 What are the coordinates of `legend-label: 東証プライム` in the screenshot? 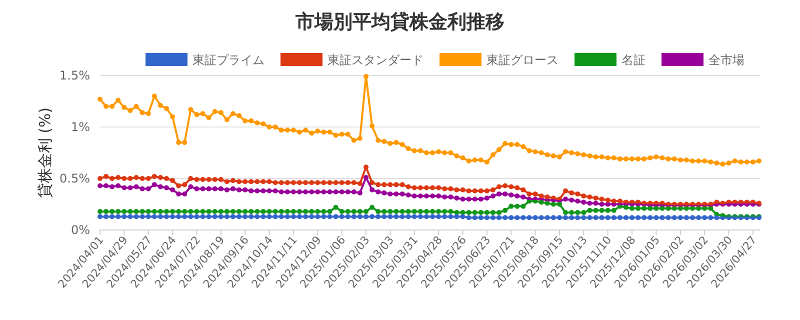 It's located at (228, 60).